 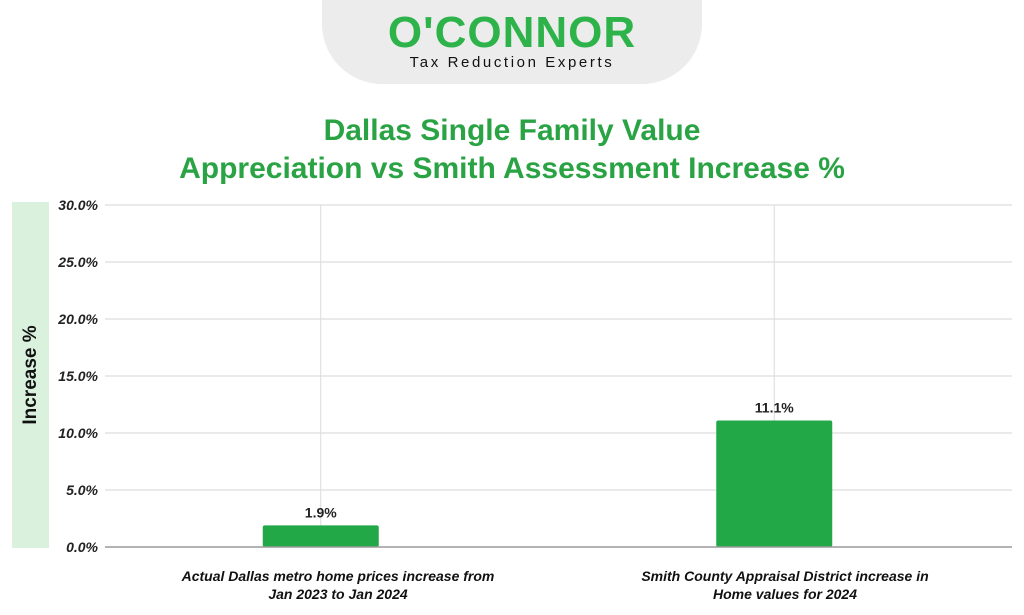 I want to click on y-tick-label-6: 30.0%, so click(x=78, y=205).